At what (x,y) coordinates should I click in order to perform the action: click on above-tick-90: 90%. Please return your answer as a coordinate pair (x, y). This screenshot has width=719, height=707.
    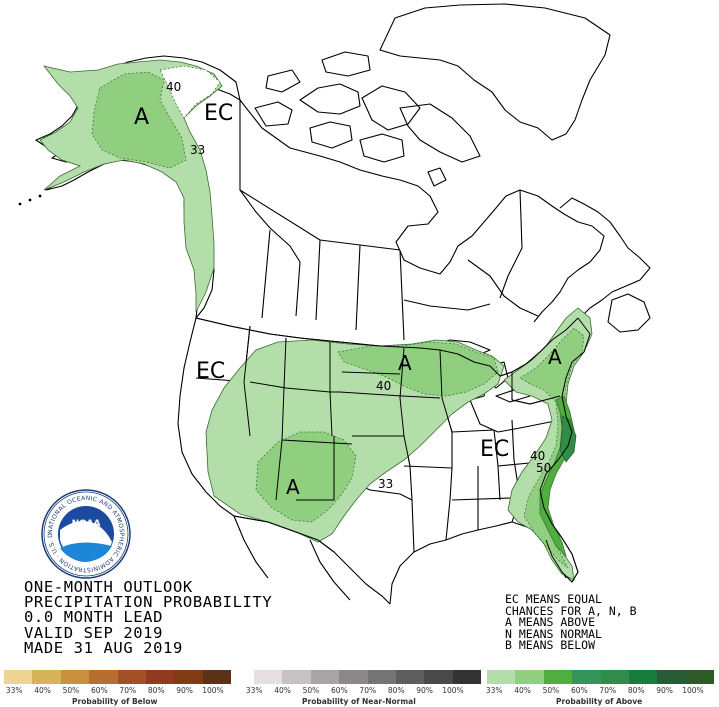
    Looking at the image, I should click on (664, 690).